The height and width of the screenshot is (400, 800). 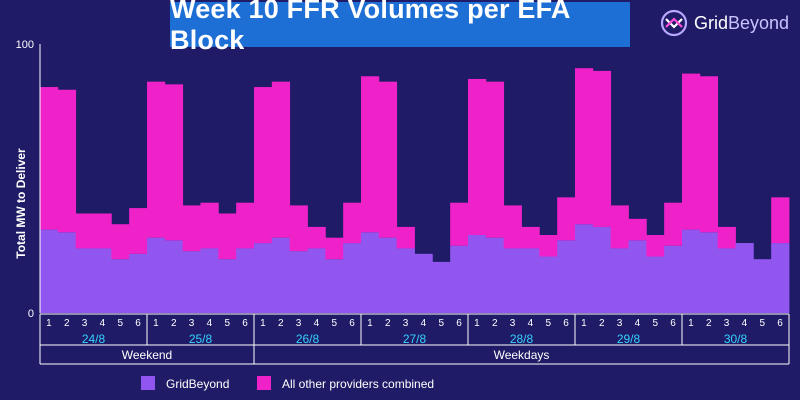 I want to click on legend-swatch-others, so click(x=264, y=383).